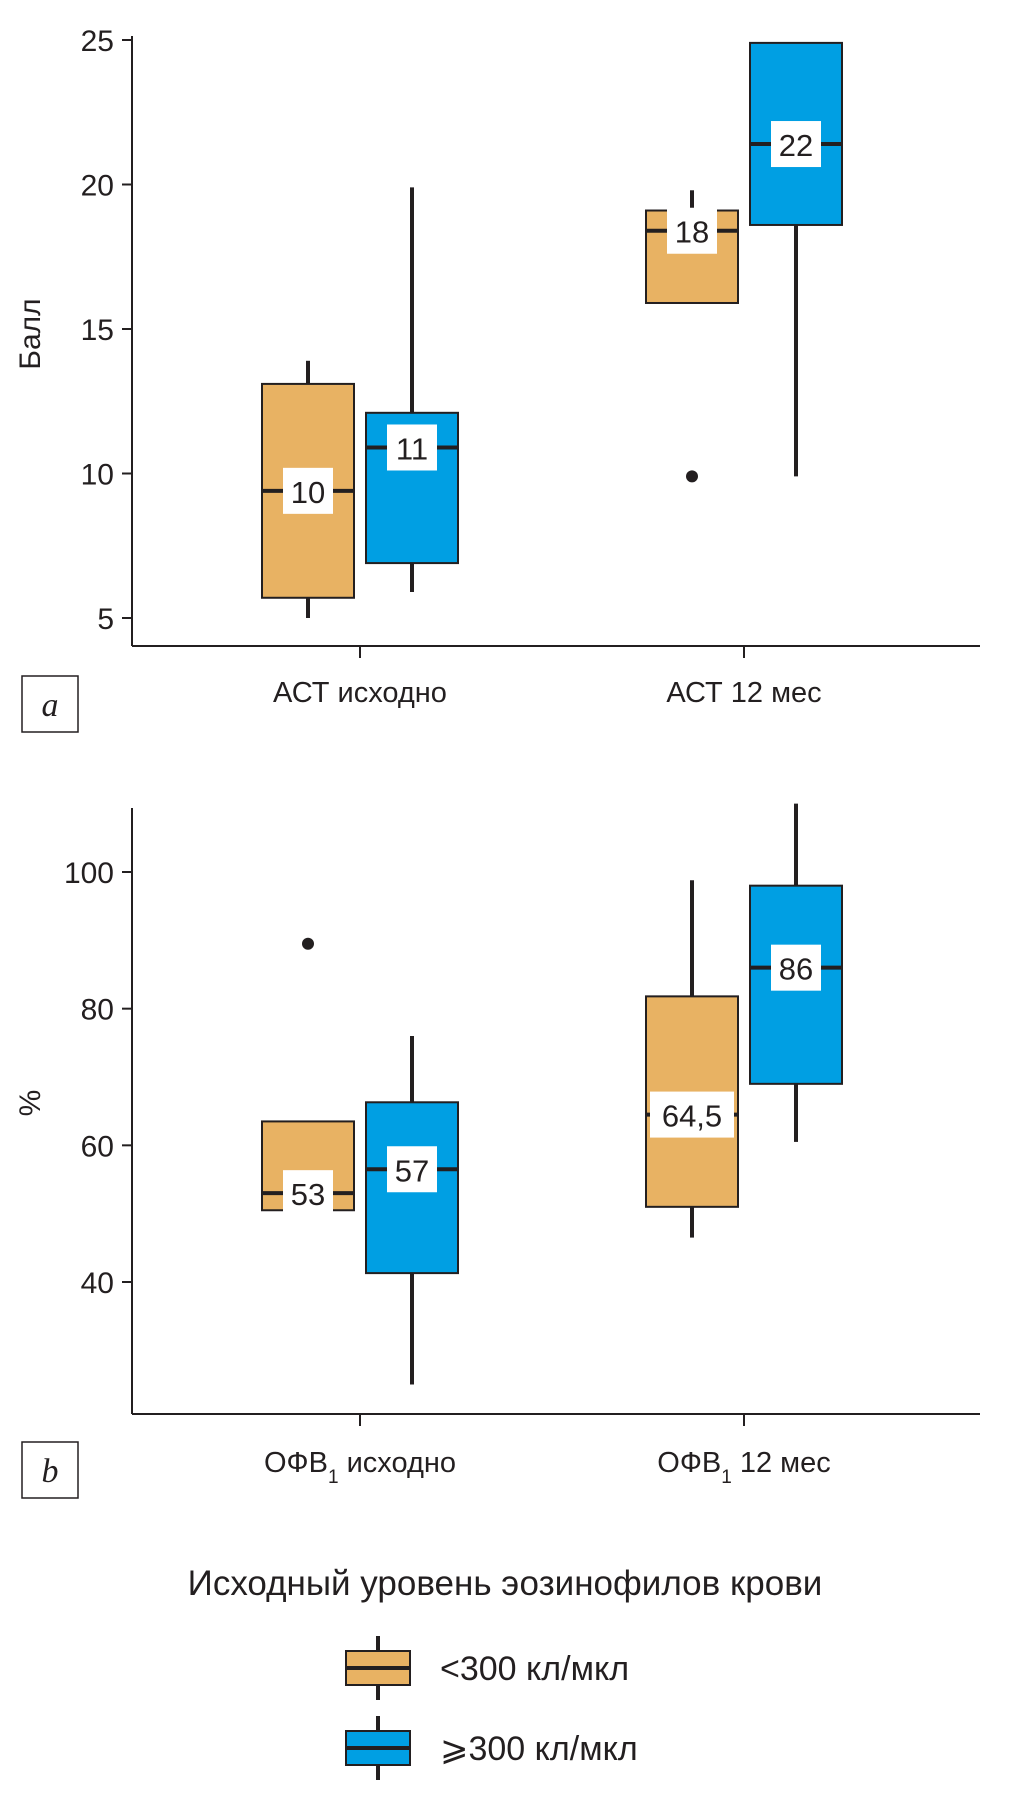  What do you see at coordinates (412, 1210) in the screenshot?
I see `box-high-1: 57` at bounding box center [412, 1210].